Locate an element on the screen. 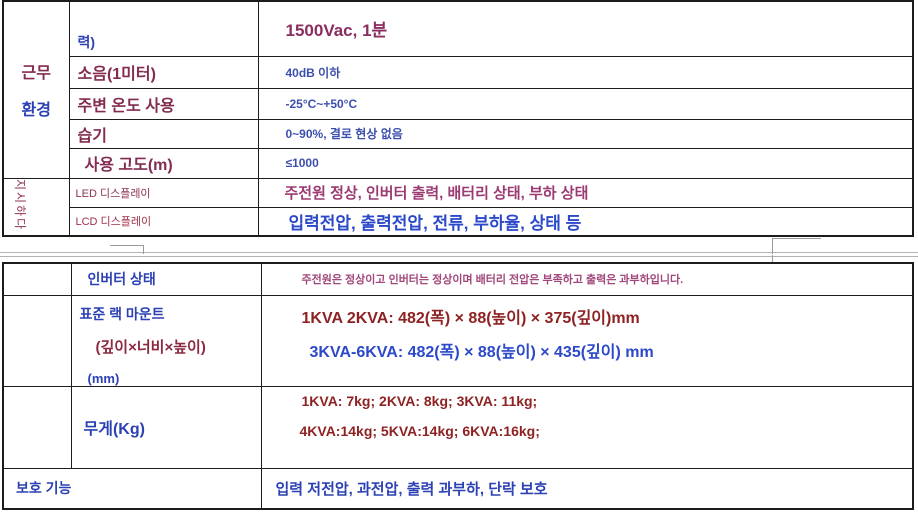 Image resolution: width=918 pixels, height=518 pixels. ambient-temperature-value: -25°C~+50°C is located at coordinates (585, 103).